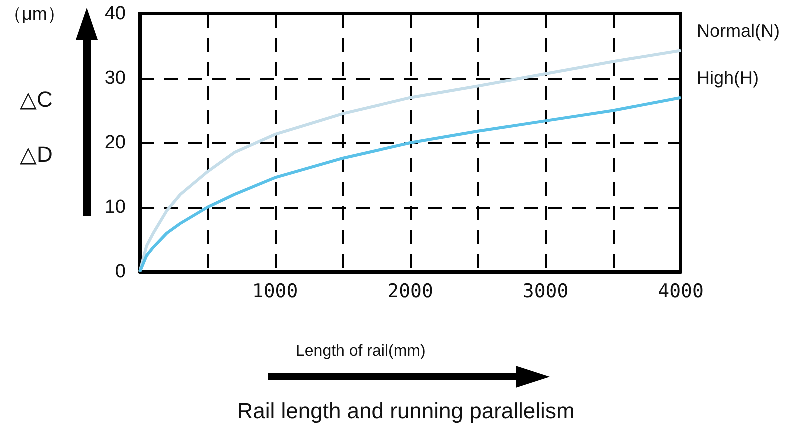  What do you see at coordinates (35, 14) in the screenshot?
I see `text: （μm）` at bounding box center [35, 14].